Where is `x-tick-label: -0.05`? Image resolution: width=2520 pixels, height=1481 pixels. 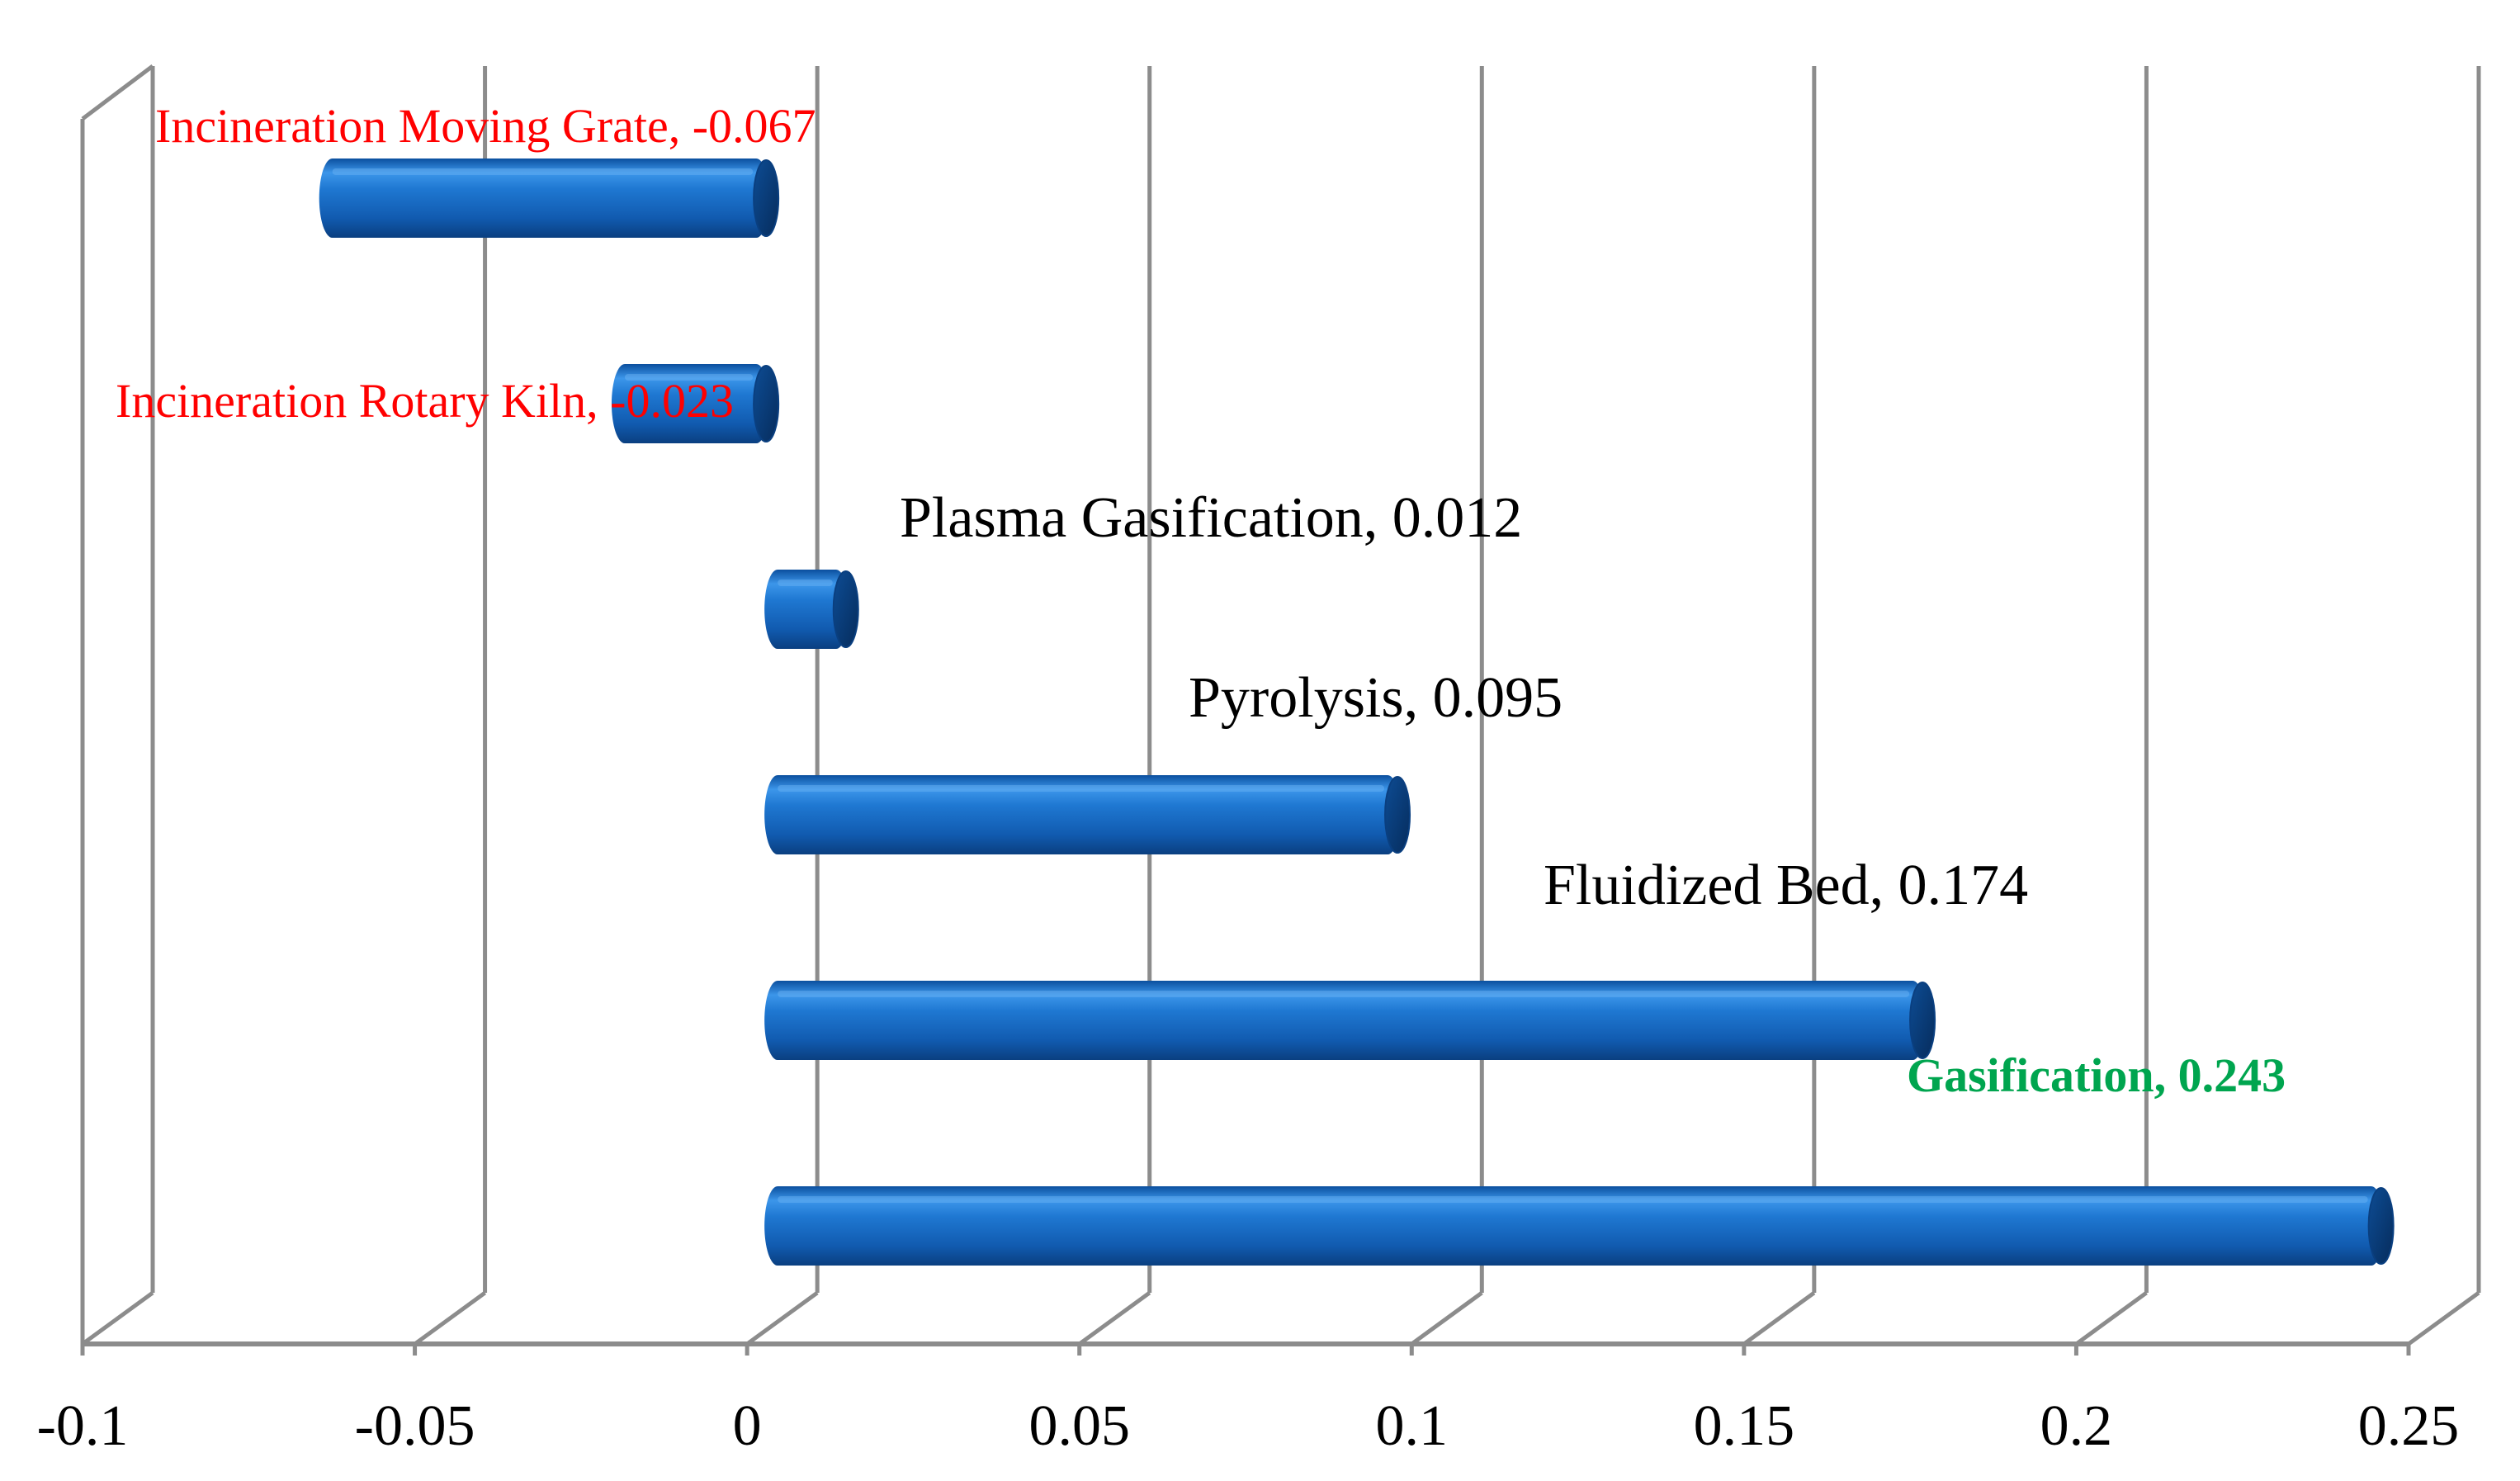
x-tick-label: -0.05 is located at coordinates (415, 1426).